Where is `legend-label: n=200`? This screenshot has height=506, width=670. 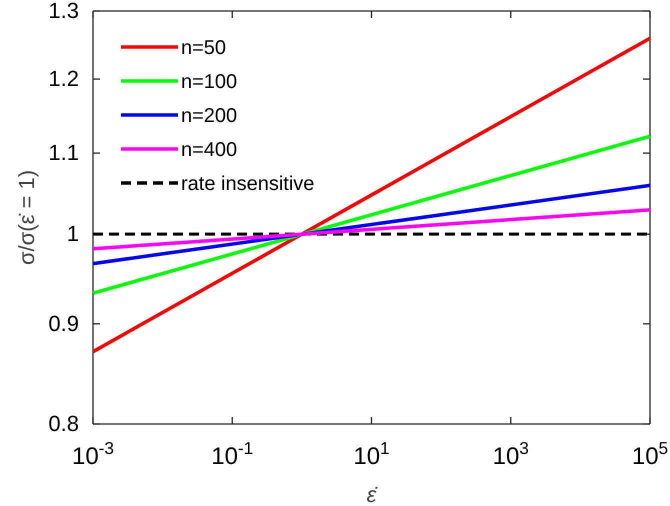 legend-label: n=200 is located at coordinates (209, 116).